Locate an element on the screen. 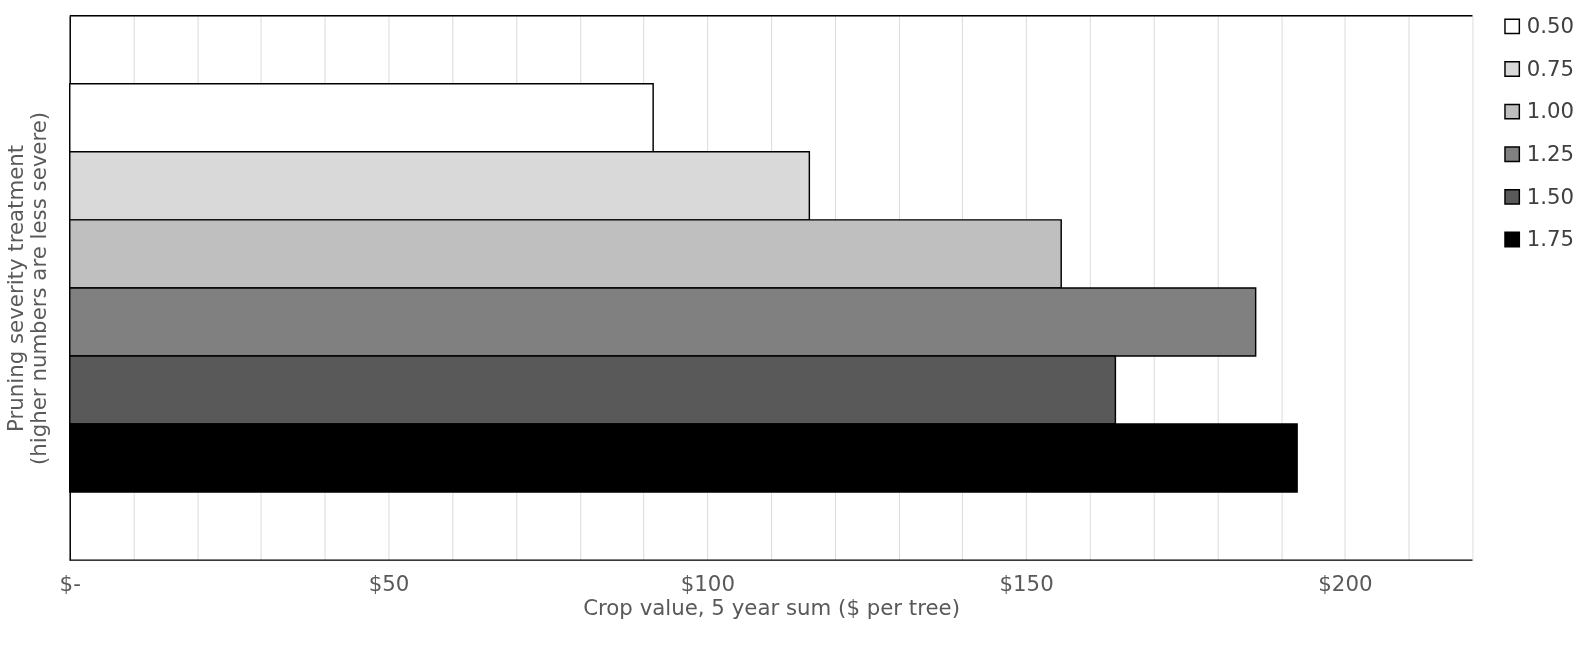 The height and width of the screenshot is (664, 1579). x-tick-label: $50 is located at coordinates (389, 583).